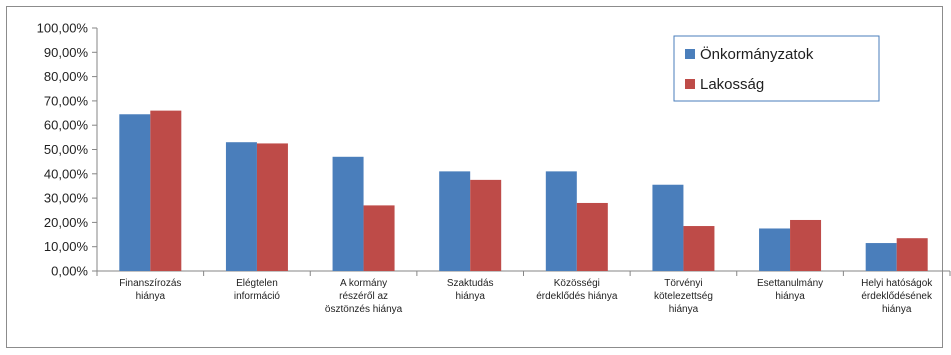 The image size is (951, 355). I want to click on legend: Önkormányzatok Lakosság, so click(776, 68).